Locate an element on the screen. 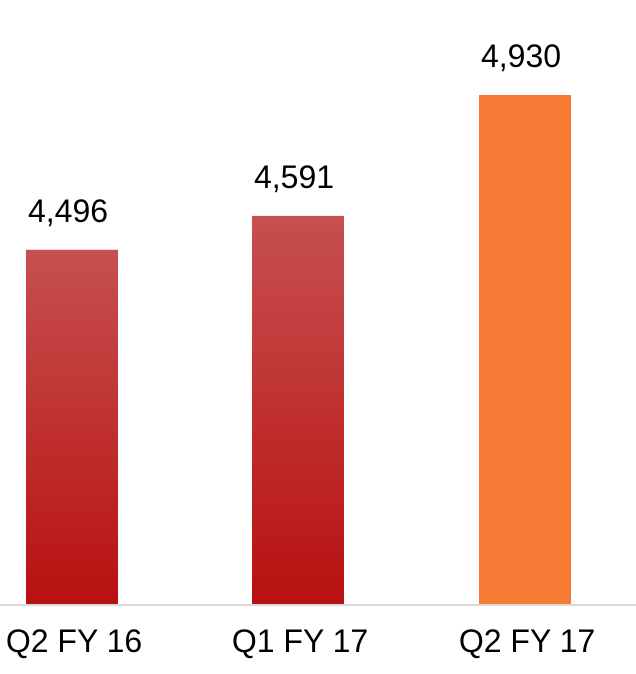  category-label: Q1 FY 17 is located at coordinates (300, 641).